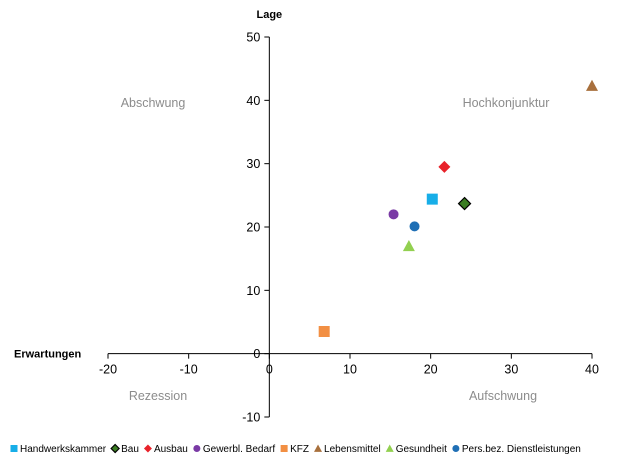 The image size is (617, 464). Describe the element at coordinates (350, 370) in the screenshot. I see `x-tick-label: 10` at that location.